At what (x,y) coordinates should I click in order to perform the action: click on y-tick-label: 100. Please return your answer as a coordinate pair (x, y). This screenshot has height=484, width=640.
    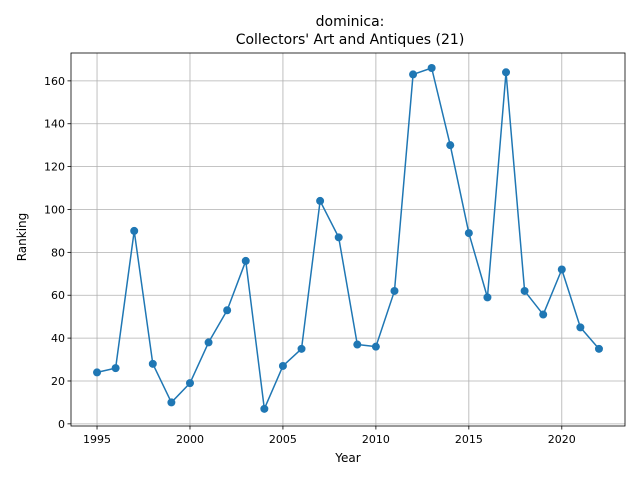
    Looking at the image, I should click on (54, 209).